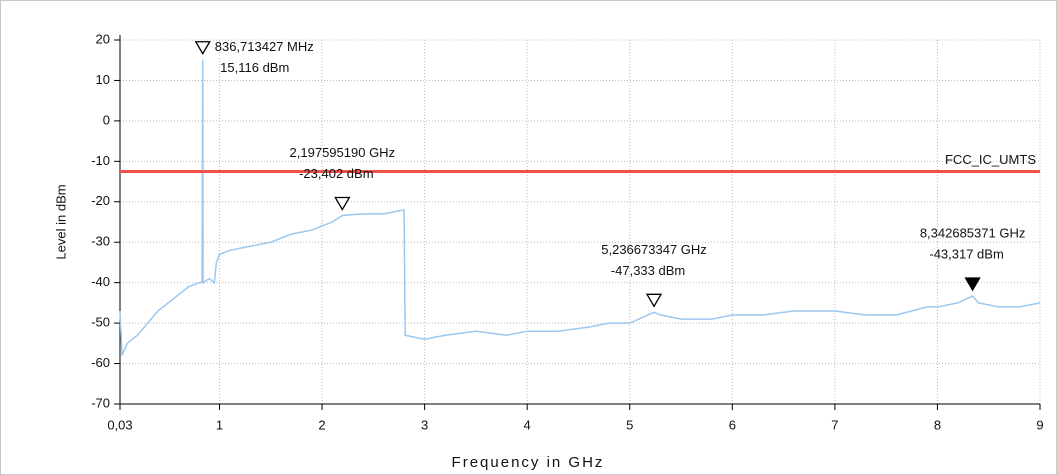 Image resolution: width=1057 pixels, height=475 pixels. I want to click on y-tick-label: 20, so click(103, 38).